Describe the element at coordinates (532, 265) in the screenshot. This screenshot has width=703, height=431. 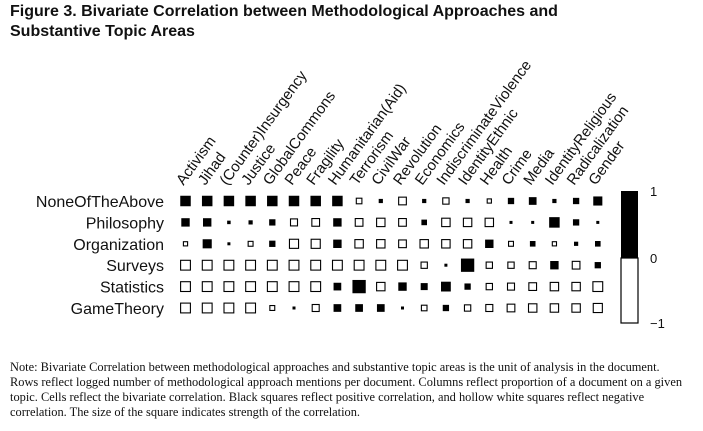
I see `cell-surveys-media` at that location.